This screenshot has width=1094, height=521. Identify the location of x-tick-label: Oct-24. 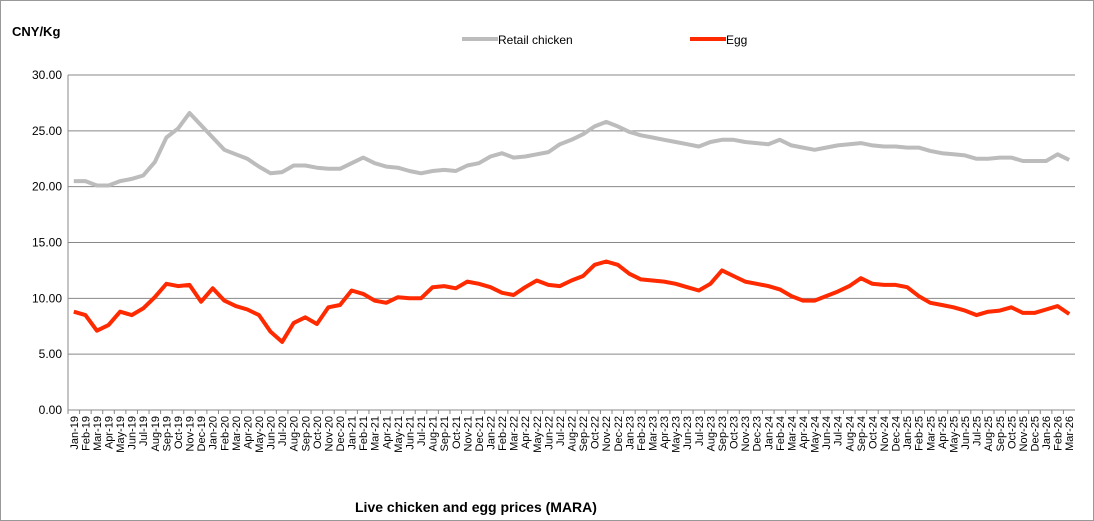
(873, 432).